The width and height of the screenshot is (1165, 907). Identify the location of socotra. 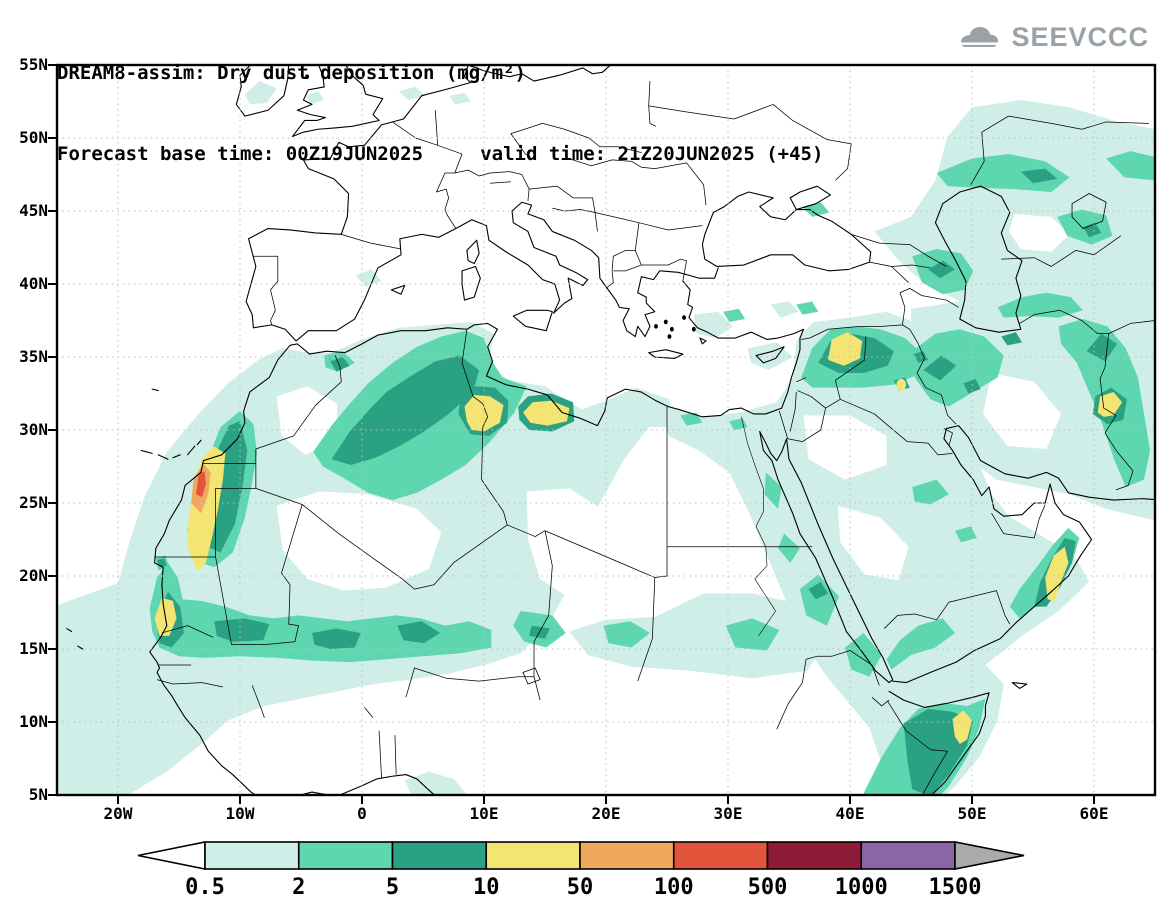
(1019, 686).